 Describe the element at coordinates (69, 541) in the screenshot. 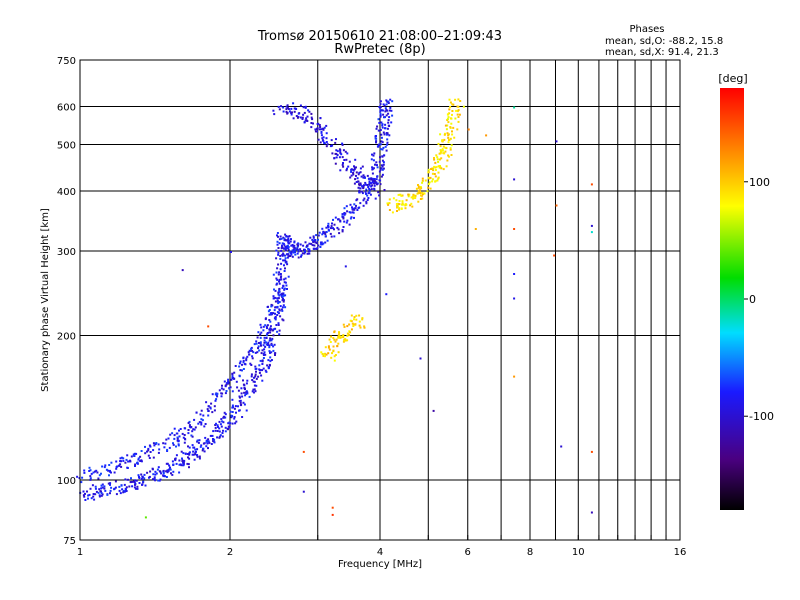

I see `y-tick-label: 75` at that location.